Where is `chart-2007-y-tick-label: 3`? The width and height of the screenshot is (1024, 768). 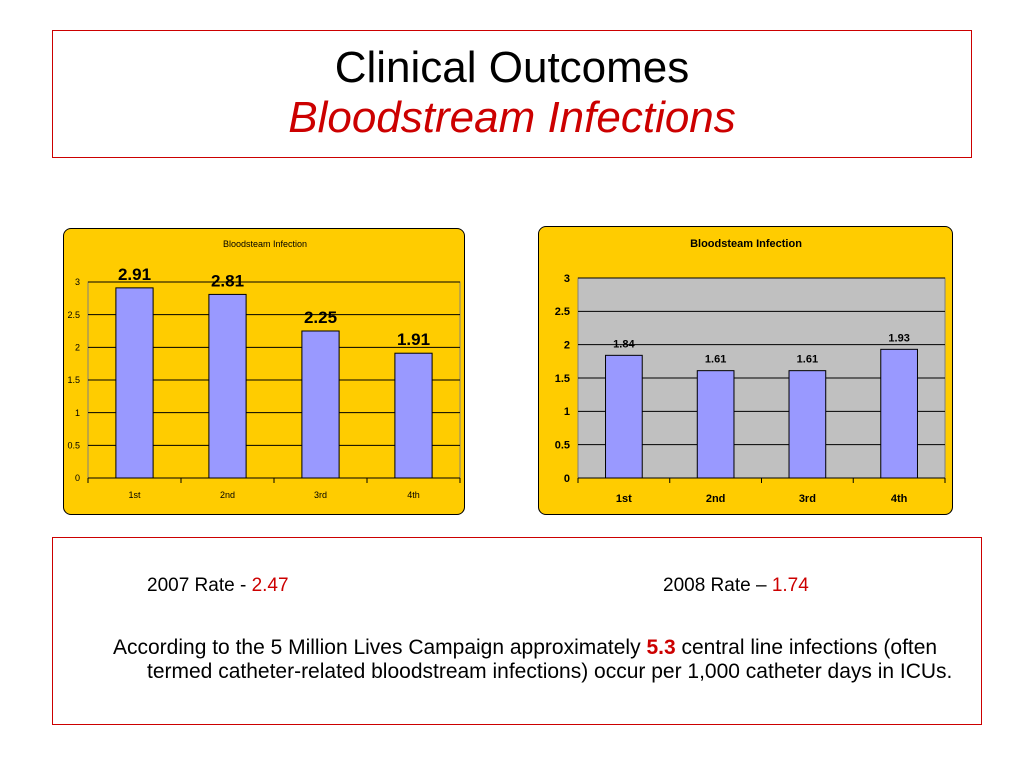 chart-2007-y-tick-label: 3 is located at coordinates (77, 282).